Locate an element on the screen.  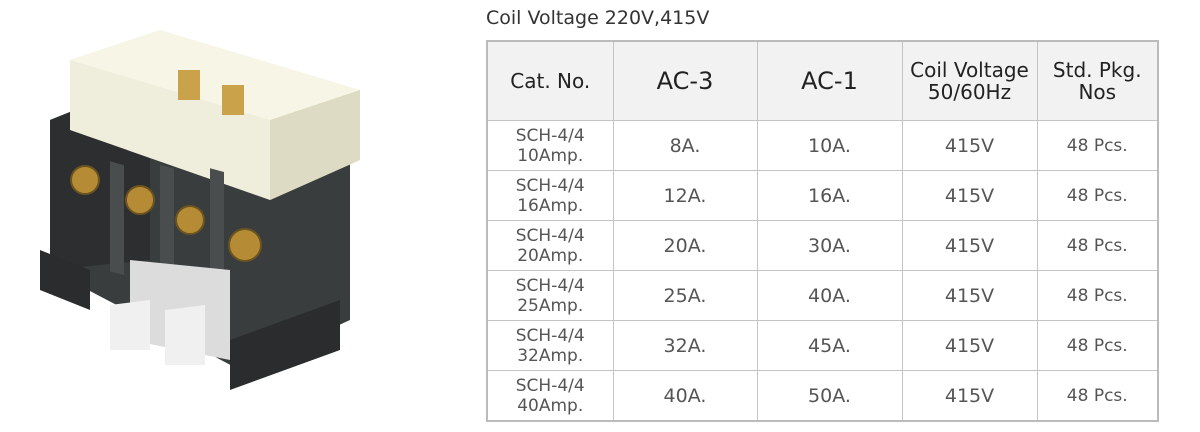
table-cell: 20A. is located at coordinates (685, 245).